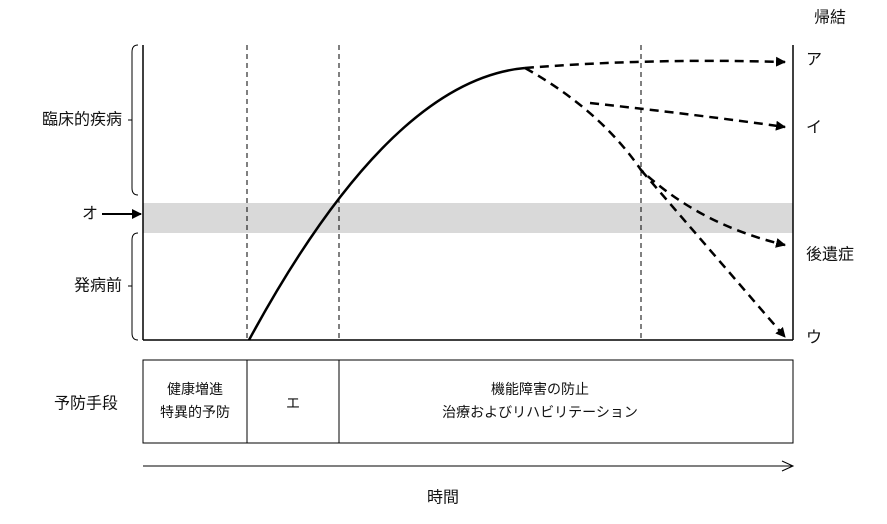 Image resolution: width=887 pixels, height=524 pixels. Describe the element at coordinates (98, 285) in the screenshot. I see `stage-label: 発病前` at that location.